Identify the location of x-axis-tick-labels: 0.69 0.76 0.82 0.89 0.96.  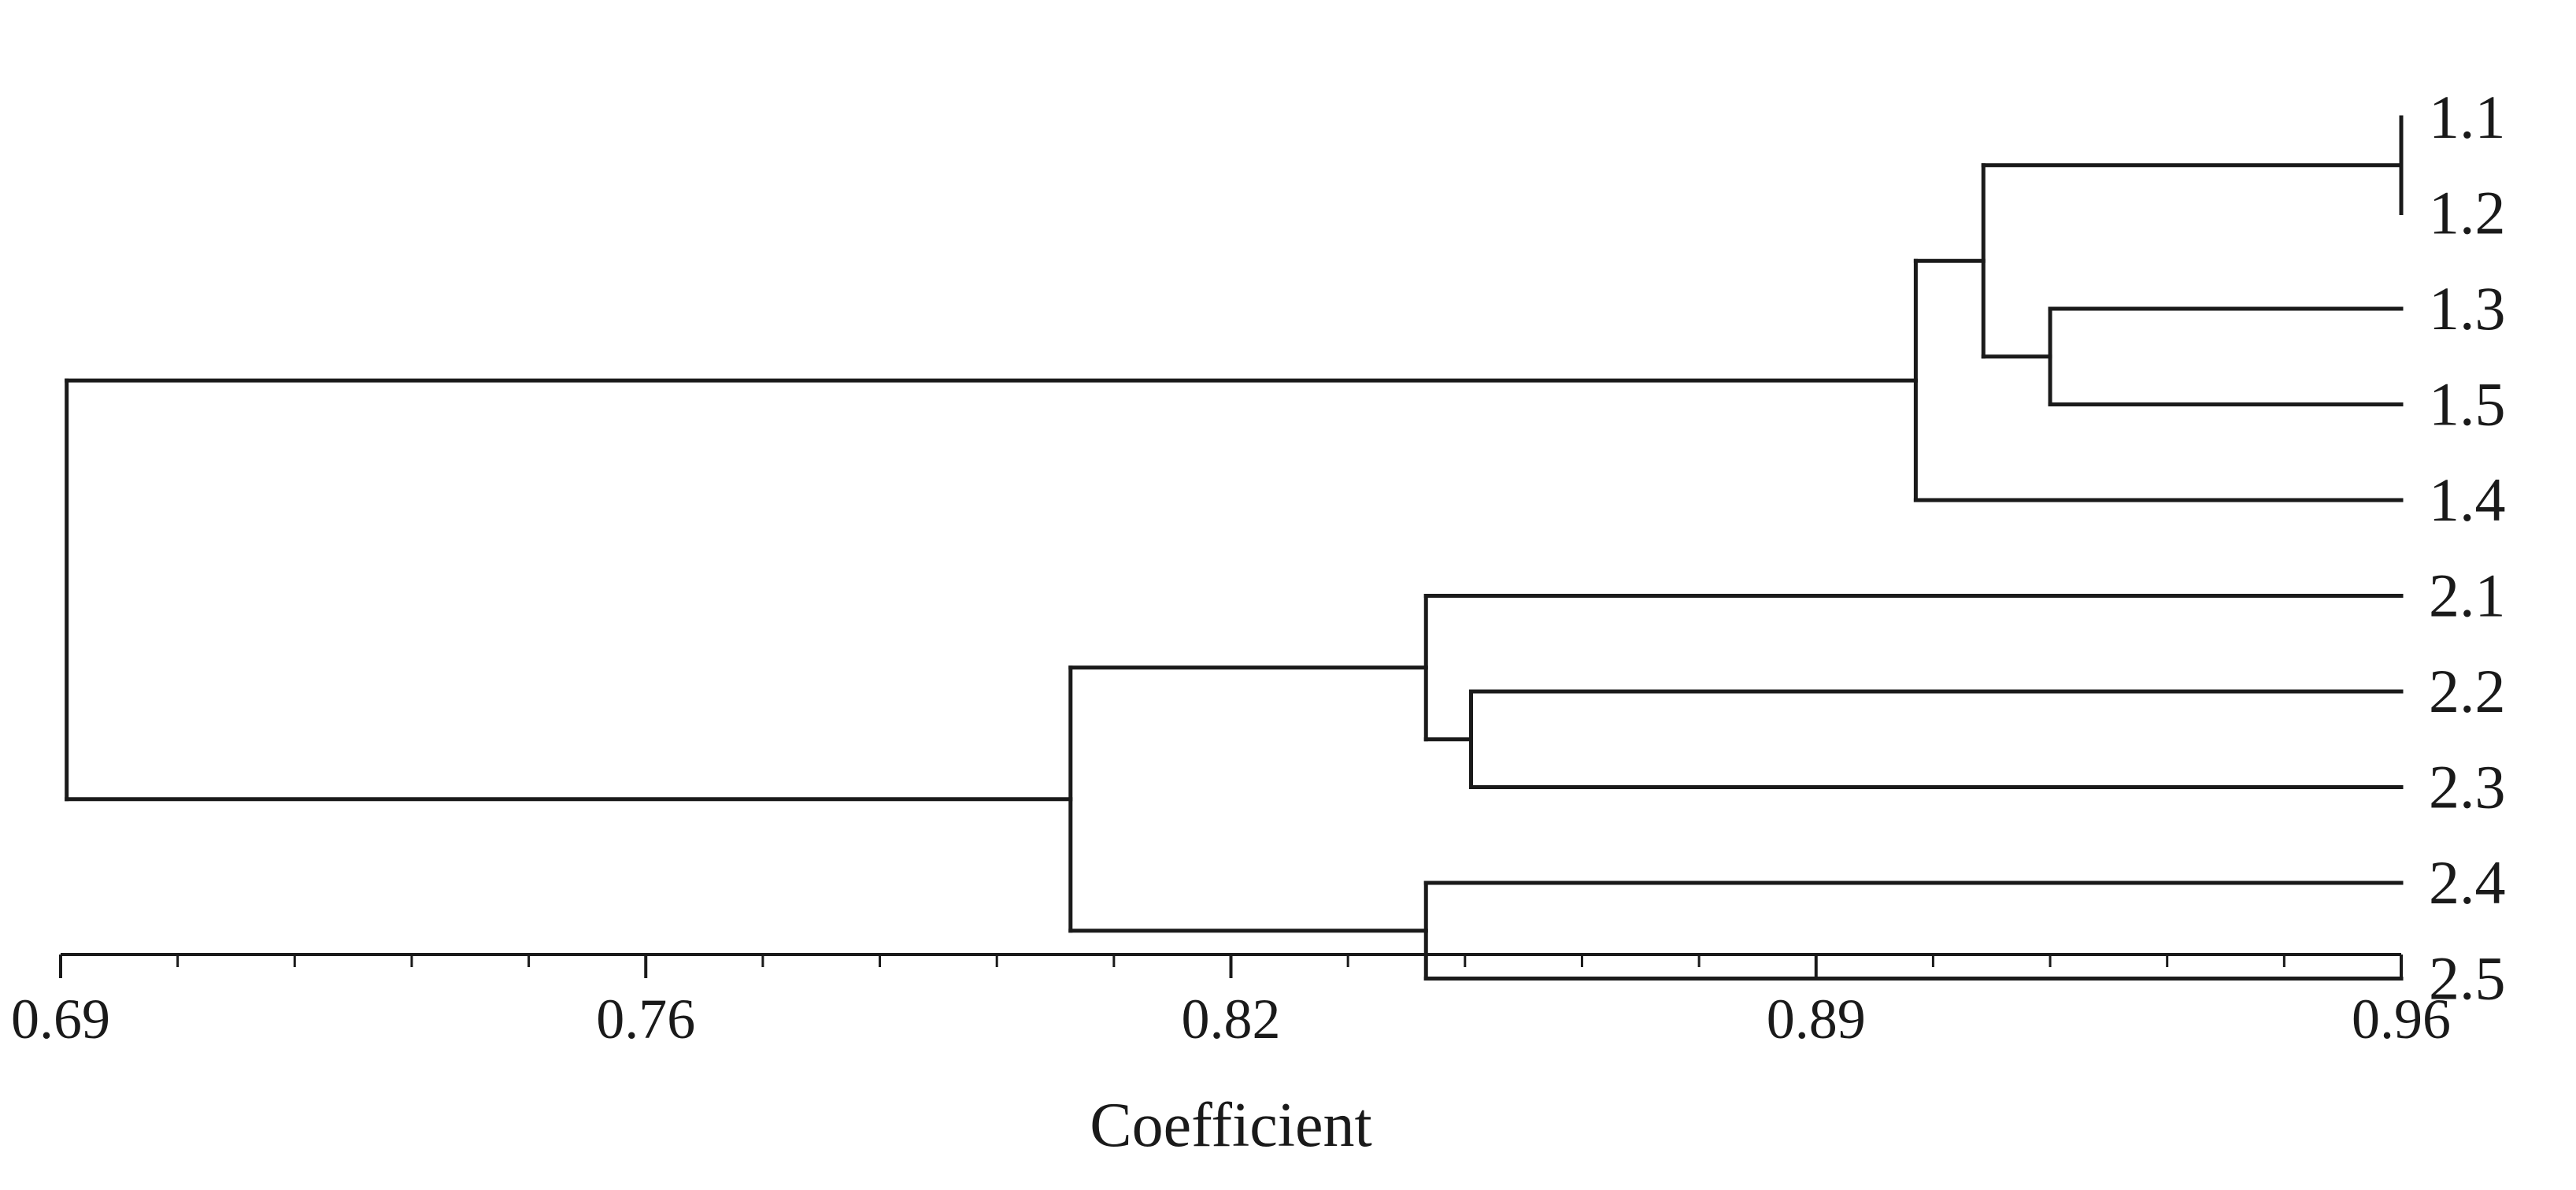
(1231, 1019).